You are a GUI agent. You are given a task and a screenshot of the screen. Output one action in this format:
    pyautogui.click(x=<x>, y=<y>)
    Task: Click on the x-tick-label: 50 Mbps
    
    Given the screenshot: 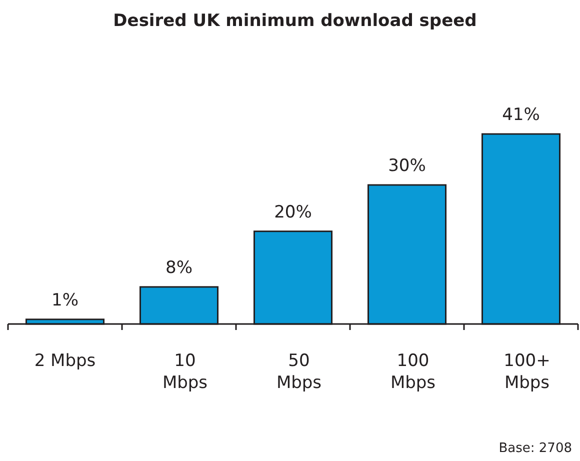 What is the action you would take?
    pyautogui.click(x=299, y=372)
    